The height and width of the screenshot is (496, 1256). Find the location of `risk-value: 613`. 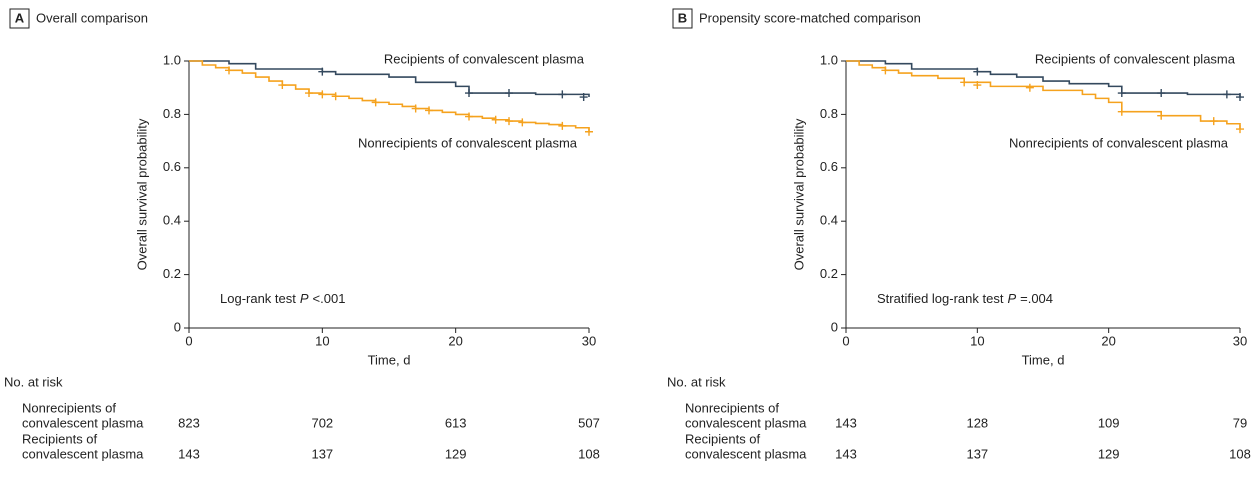

risk-value: 613 is located at coordinates (456, 422).